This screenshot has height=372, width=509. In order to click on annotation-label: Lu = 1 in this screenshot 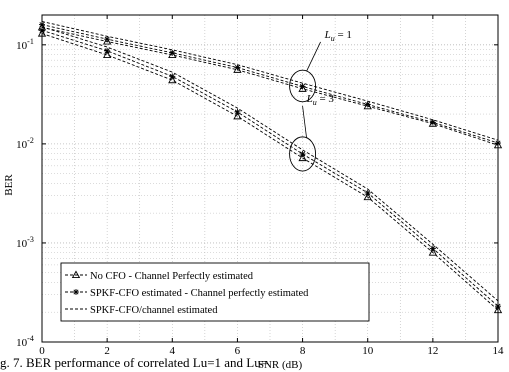, I will do `click(338, 36)`.